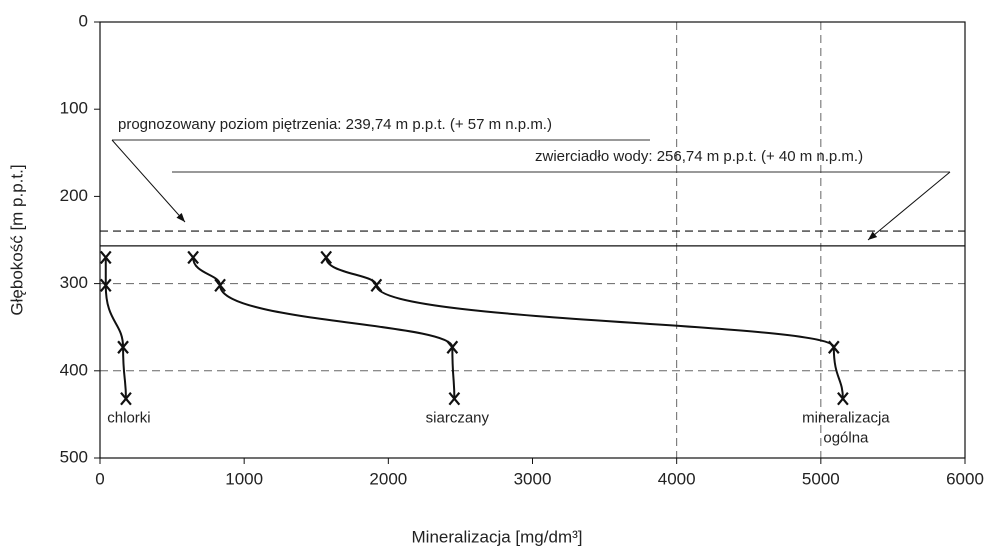  Describe the element at coordinates (846, 438) in the screenshot. I see `series-label: ogólna` at that location.